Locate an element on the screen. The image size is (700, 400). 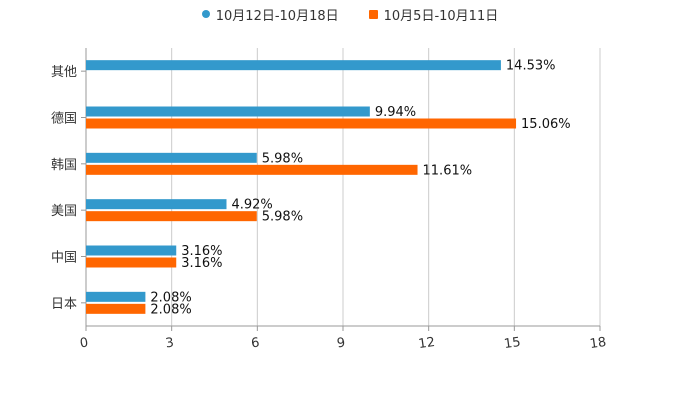
data-label-s2-3: 5.98% is located at coordinates (282, 217).